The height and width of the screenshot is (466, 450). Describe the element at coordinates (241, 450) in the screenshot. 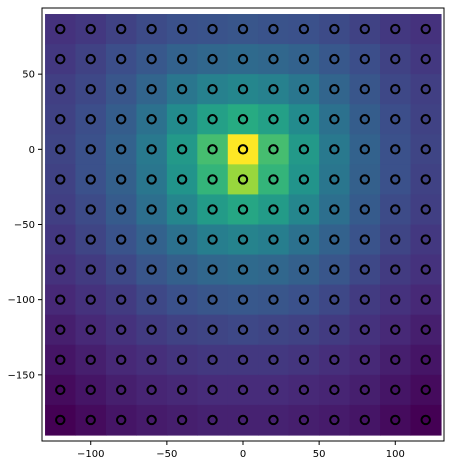

I see `x-axis-ticks: −100 −50 0 50 100` at that location.